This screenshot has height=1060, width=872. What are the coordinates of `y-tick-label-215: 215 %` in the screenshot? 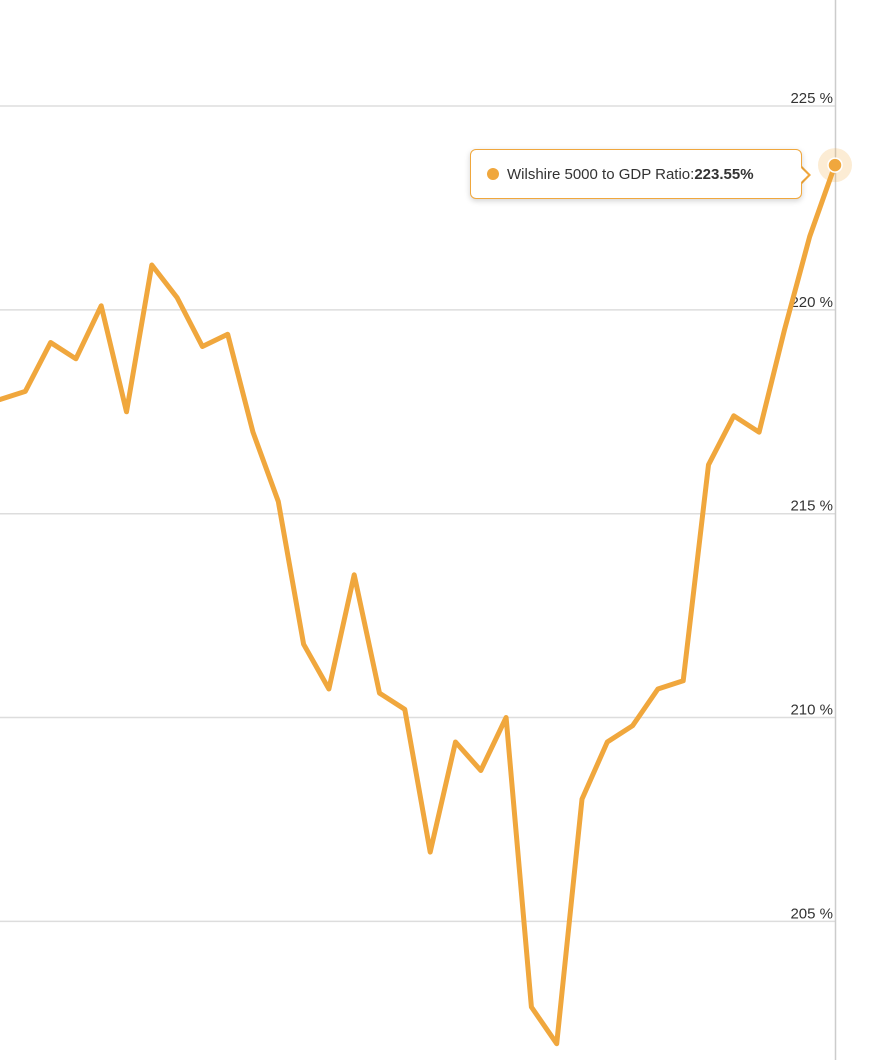 It's located at (811, 506).